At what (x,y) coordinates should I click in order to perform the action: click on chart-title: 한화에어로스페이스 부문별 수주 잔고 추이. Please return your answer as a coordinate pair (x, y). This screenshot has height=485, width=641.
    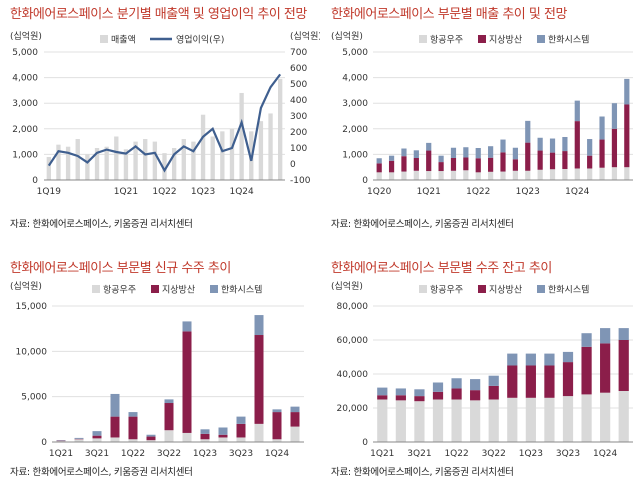
    Looking at the image, I should click on (441, 268).